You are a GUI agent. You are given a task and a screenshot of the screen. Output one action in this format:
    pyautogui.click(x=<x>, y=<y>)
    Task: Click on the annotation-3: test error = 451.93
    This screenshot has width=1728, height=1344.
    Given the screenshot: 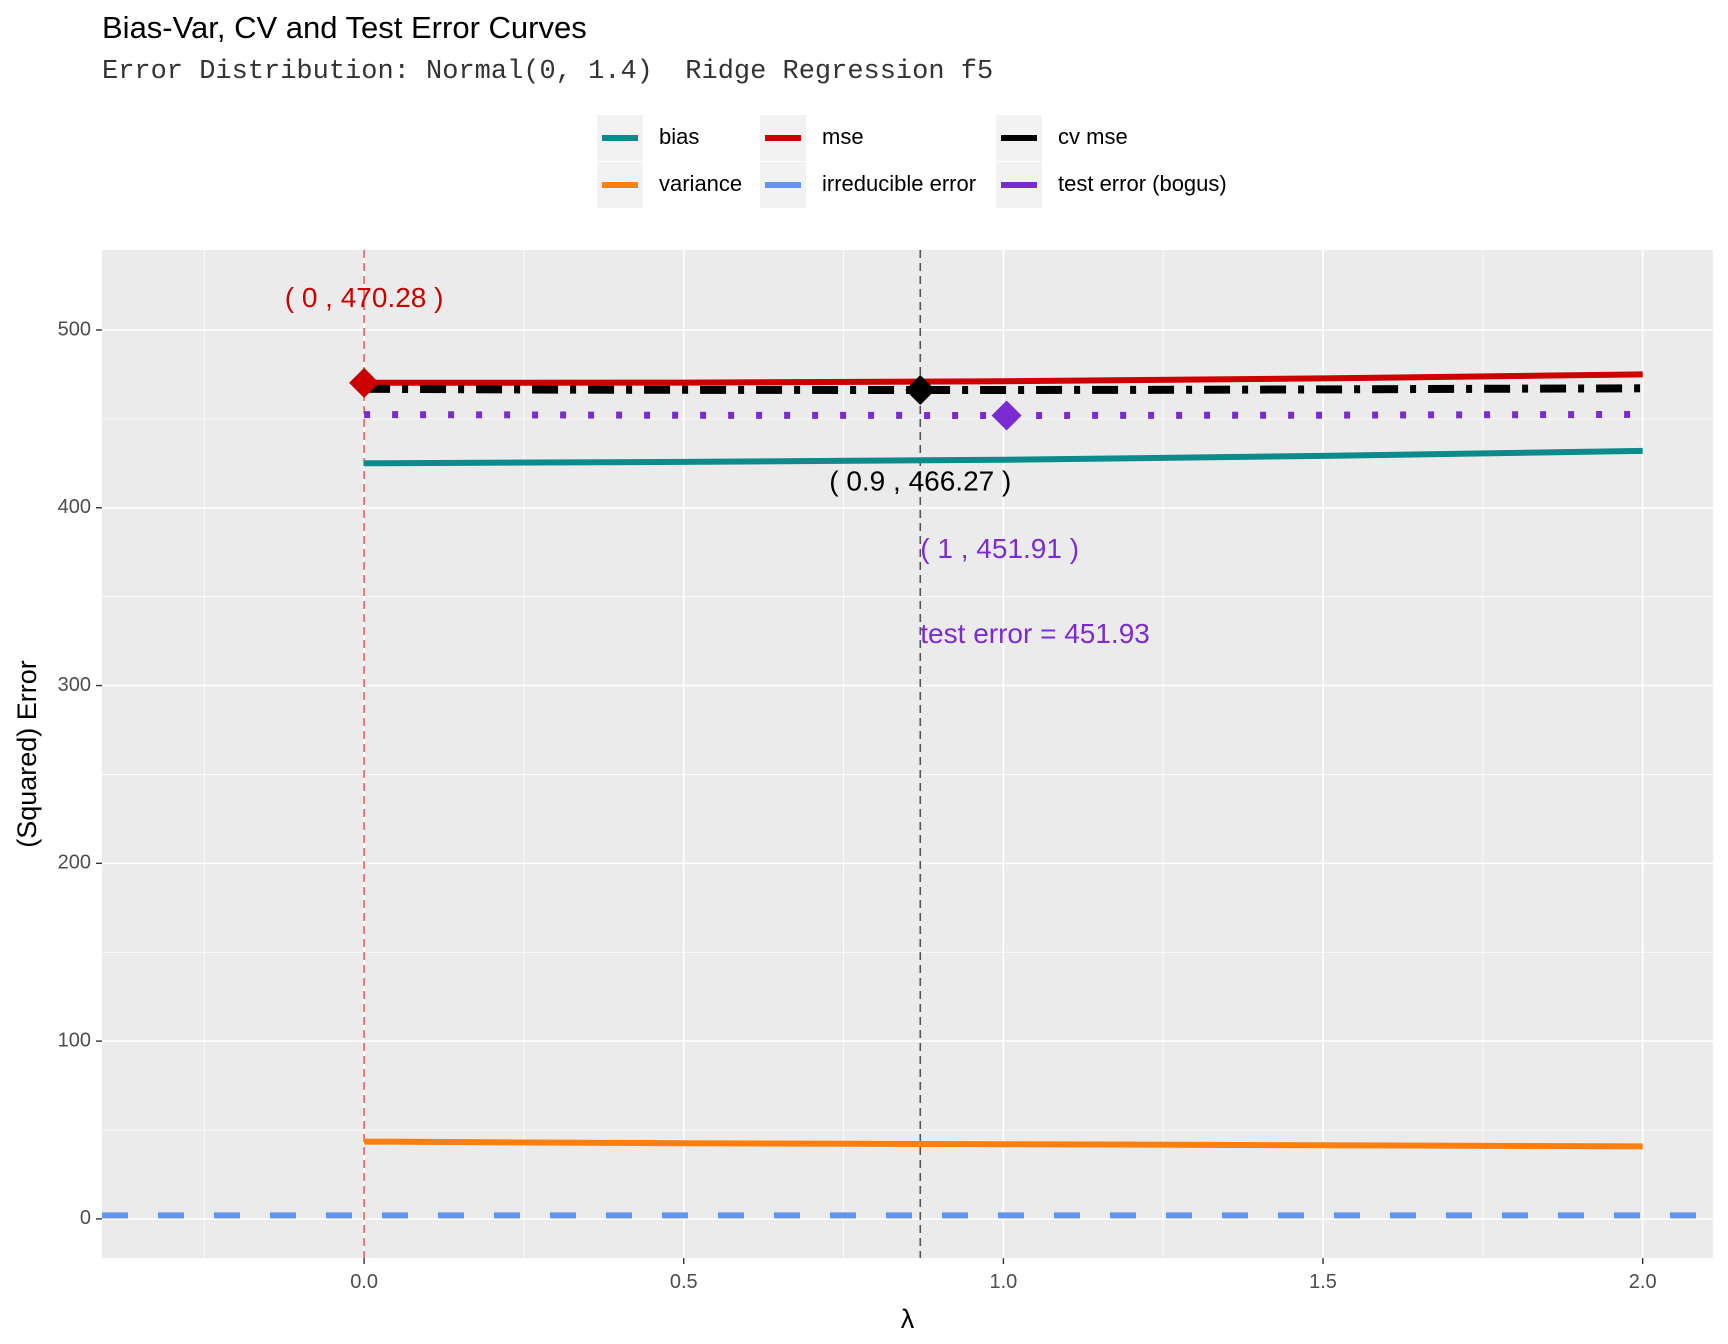 What is the action you would take?
    pyautogui.click(x=1035, y=633)
    